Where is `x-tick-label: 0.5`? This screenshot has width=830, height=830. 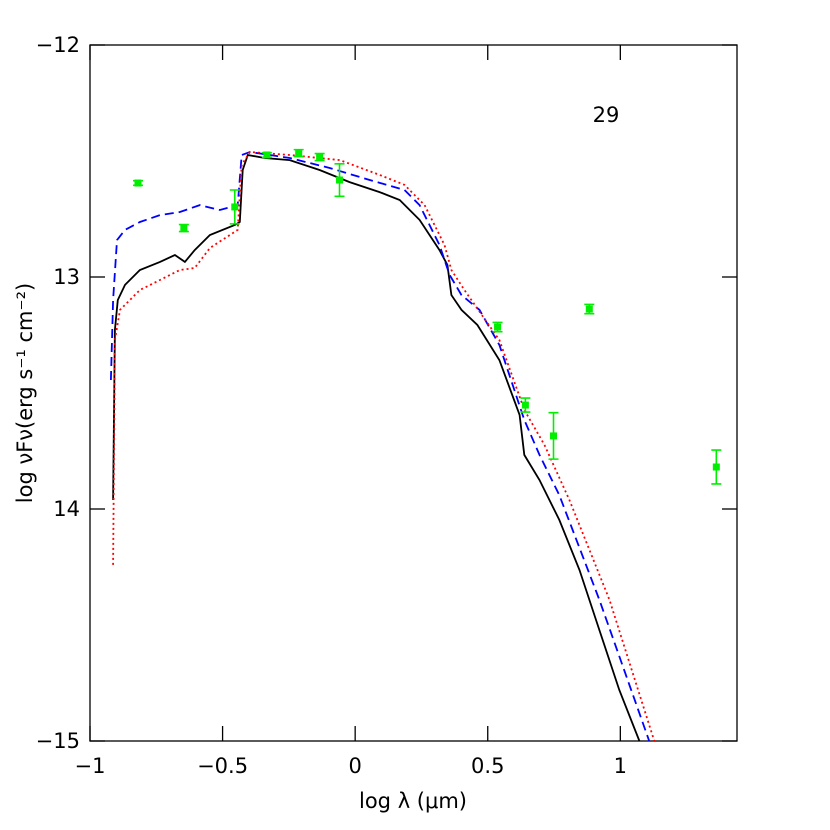 x-tick-label: 0.5 is located at coordinates (487, 766).